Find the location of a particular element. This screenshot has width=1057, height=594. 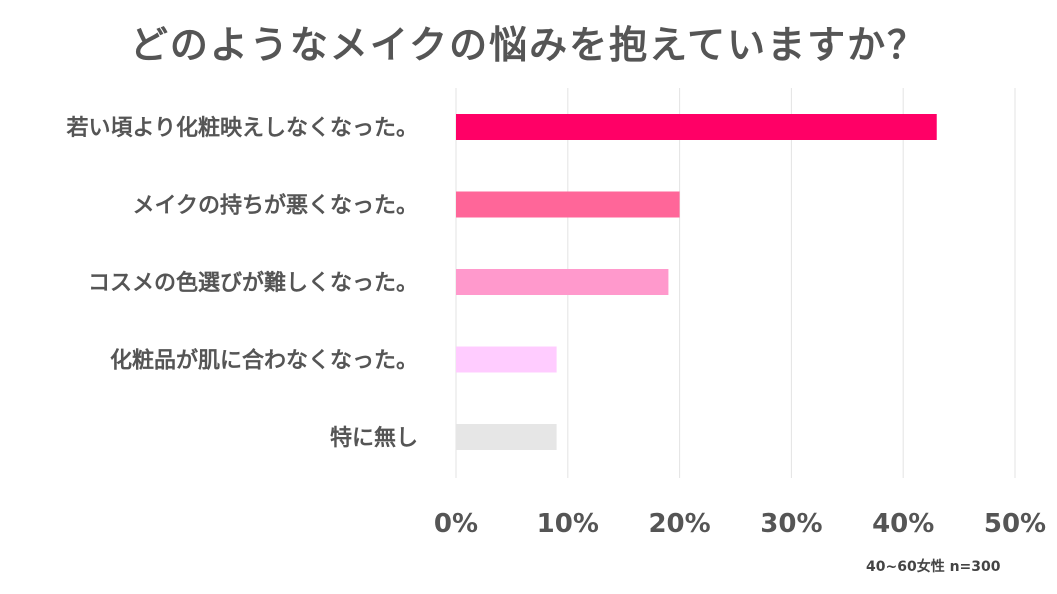

x-tick-label: 20% is located at coordinates (679, 524).